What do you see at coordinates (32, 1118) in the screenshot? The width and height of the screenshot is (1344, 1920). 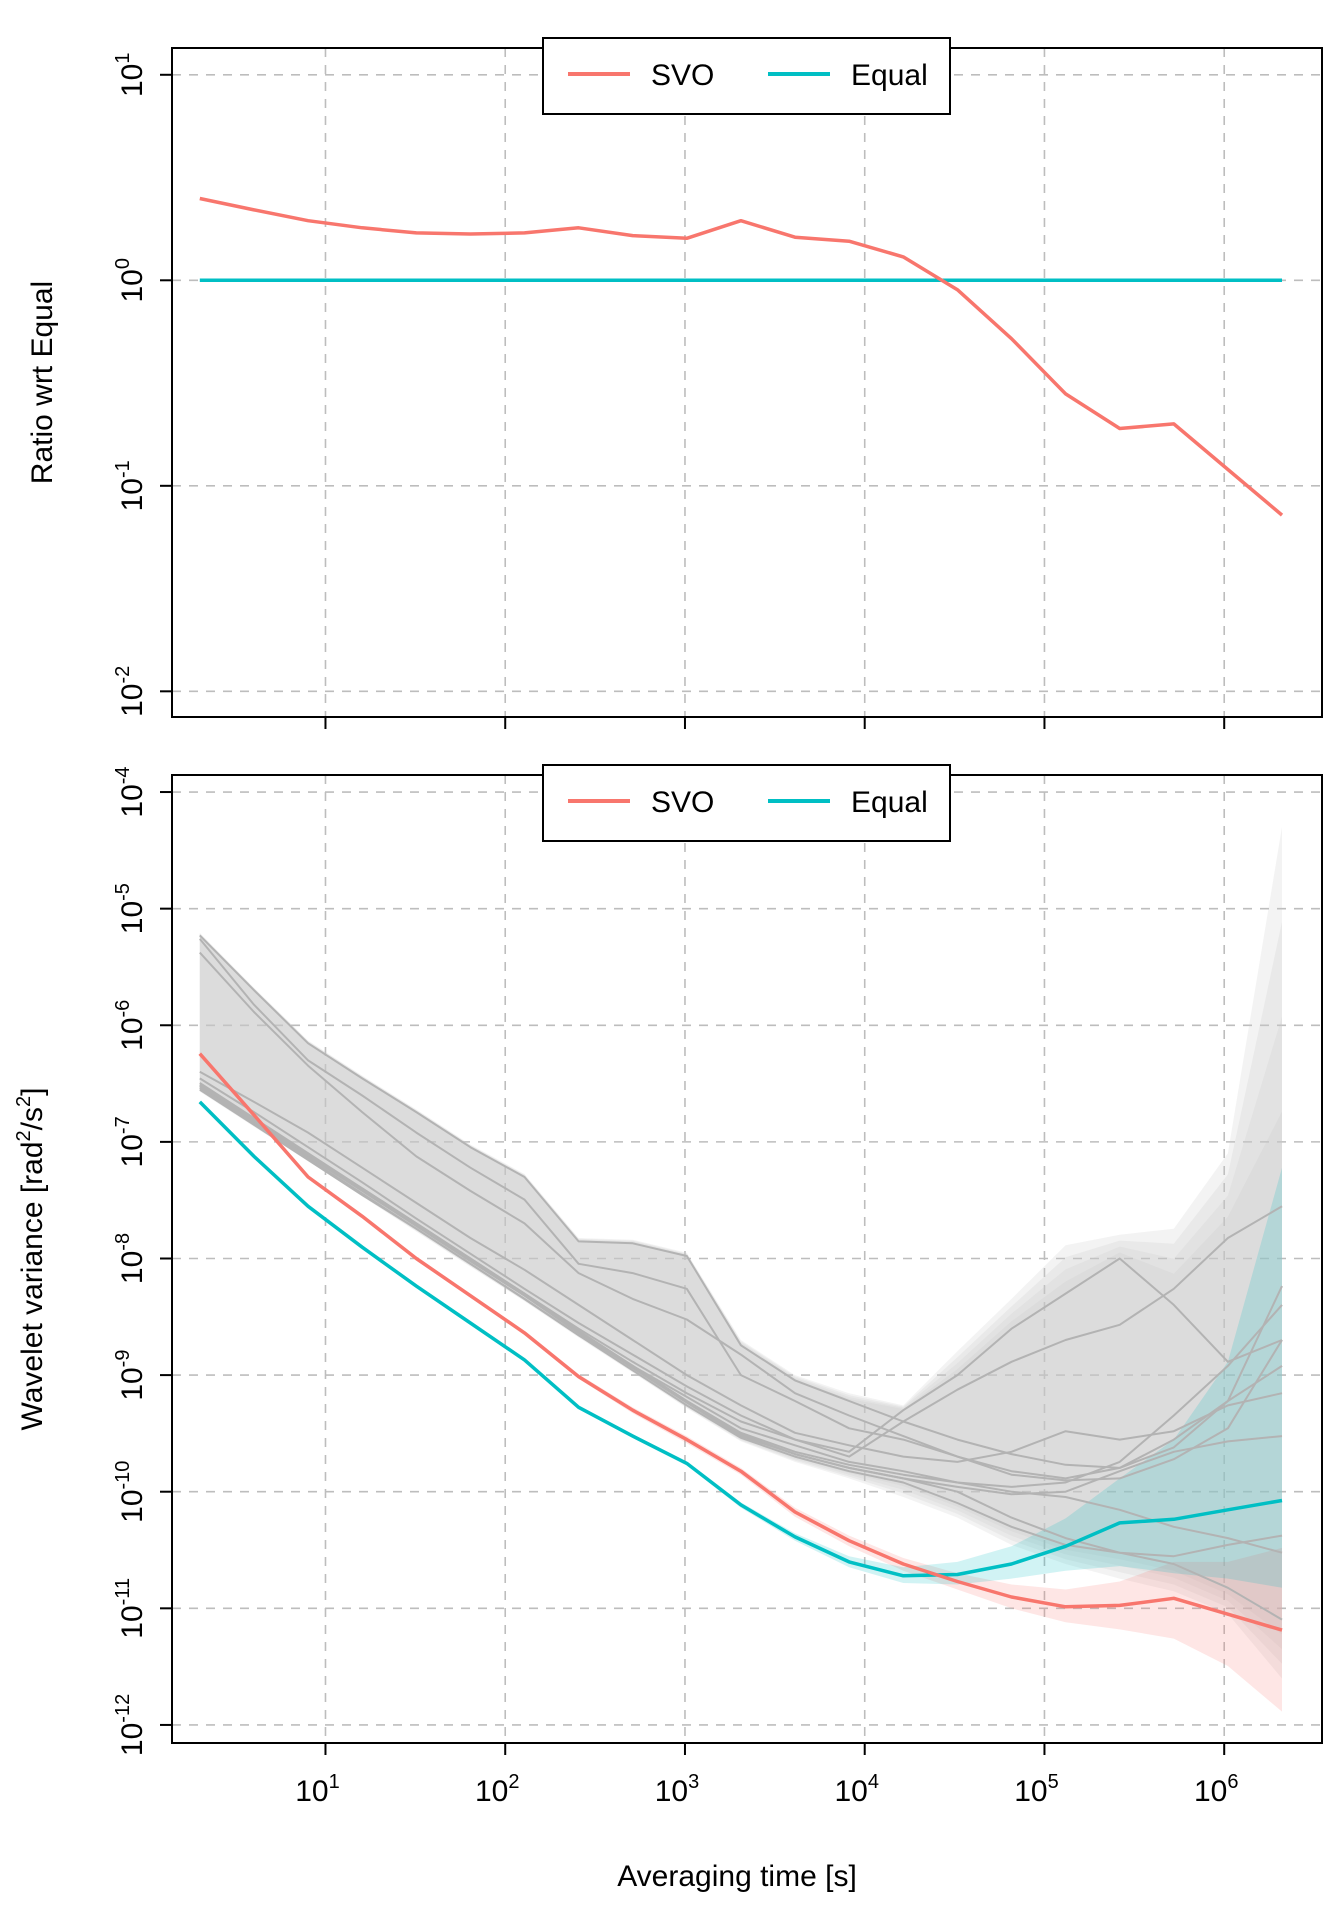 I see `ylabel-mid: /s` at bounding box center [32, 1118].